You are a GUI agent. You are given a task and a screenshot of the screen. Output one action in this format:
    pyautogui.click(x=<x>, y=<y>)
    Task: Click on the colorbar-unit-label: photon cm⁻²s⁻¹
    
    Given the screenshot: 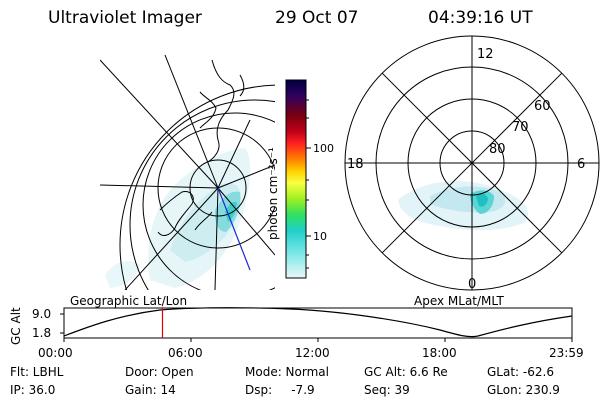 What is the action you would take?
    pyautogui.click(x=273, y=193)
    